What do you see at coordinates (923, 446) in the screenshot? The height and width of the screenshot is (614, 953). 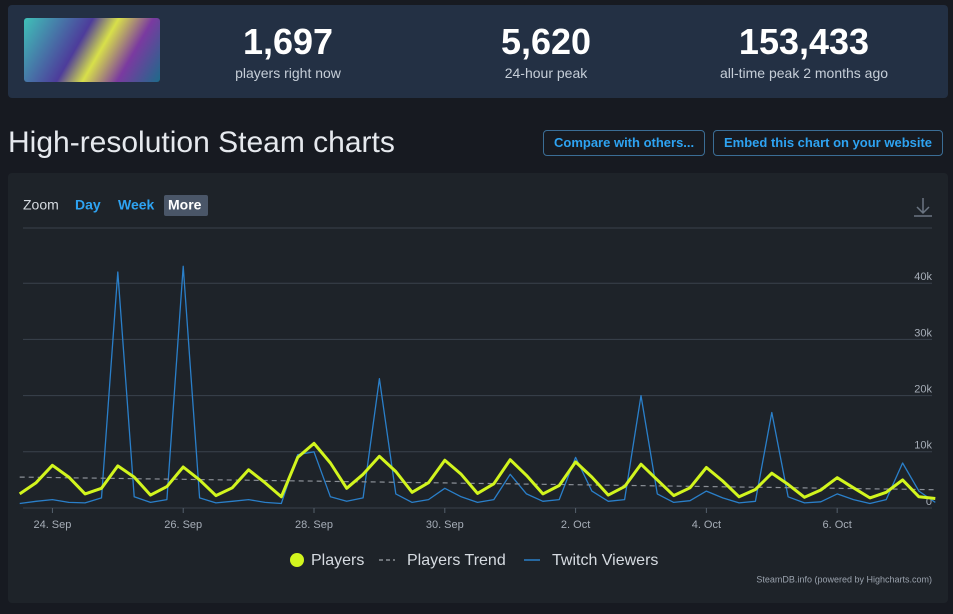 I see `y-tick-label: 10k` at bounding box center [923, 446].